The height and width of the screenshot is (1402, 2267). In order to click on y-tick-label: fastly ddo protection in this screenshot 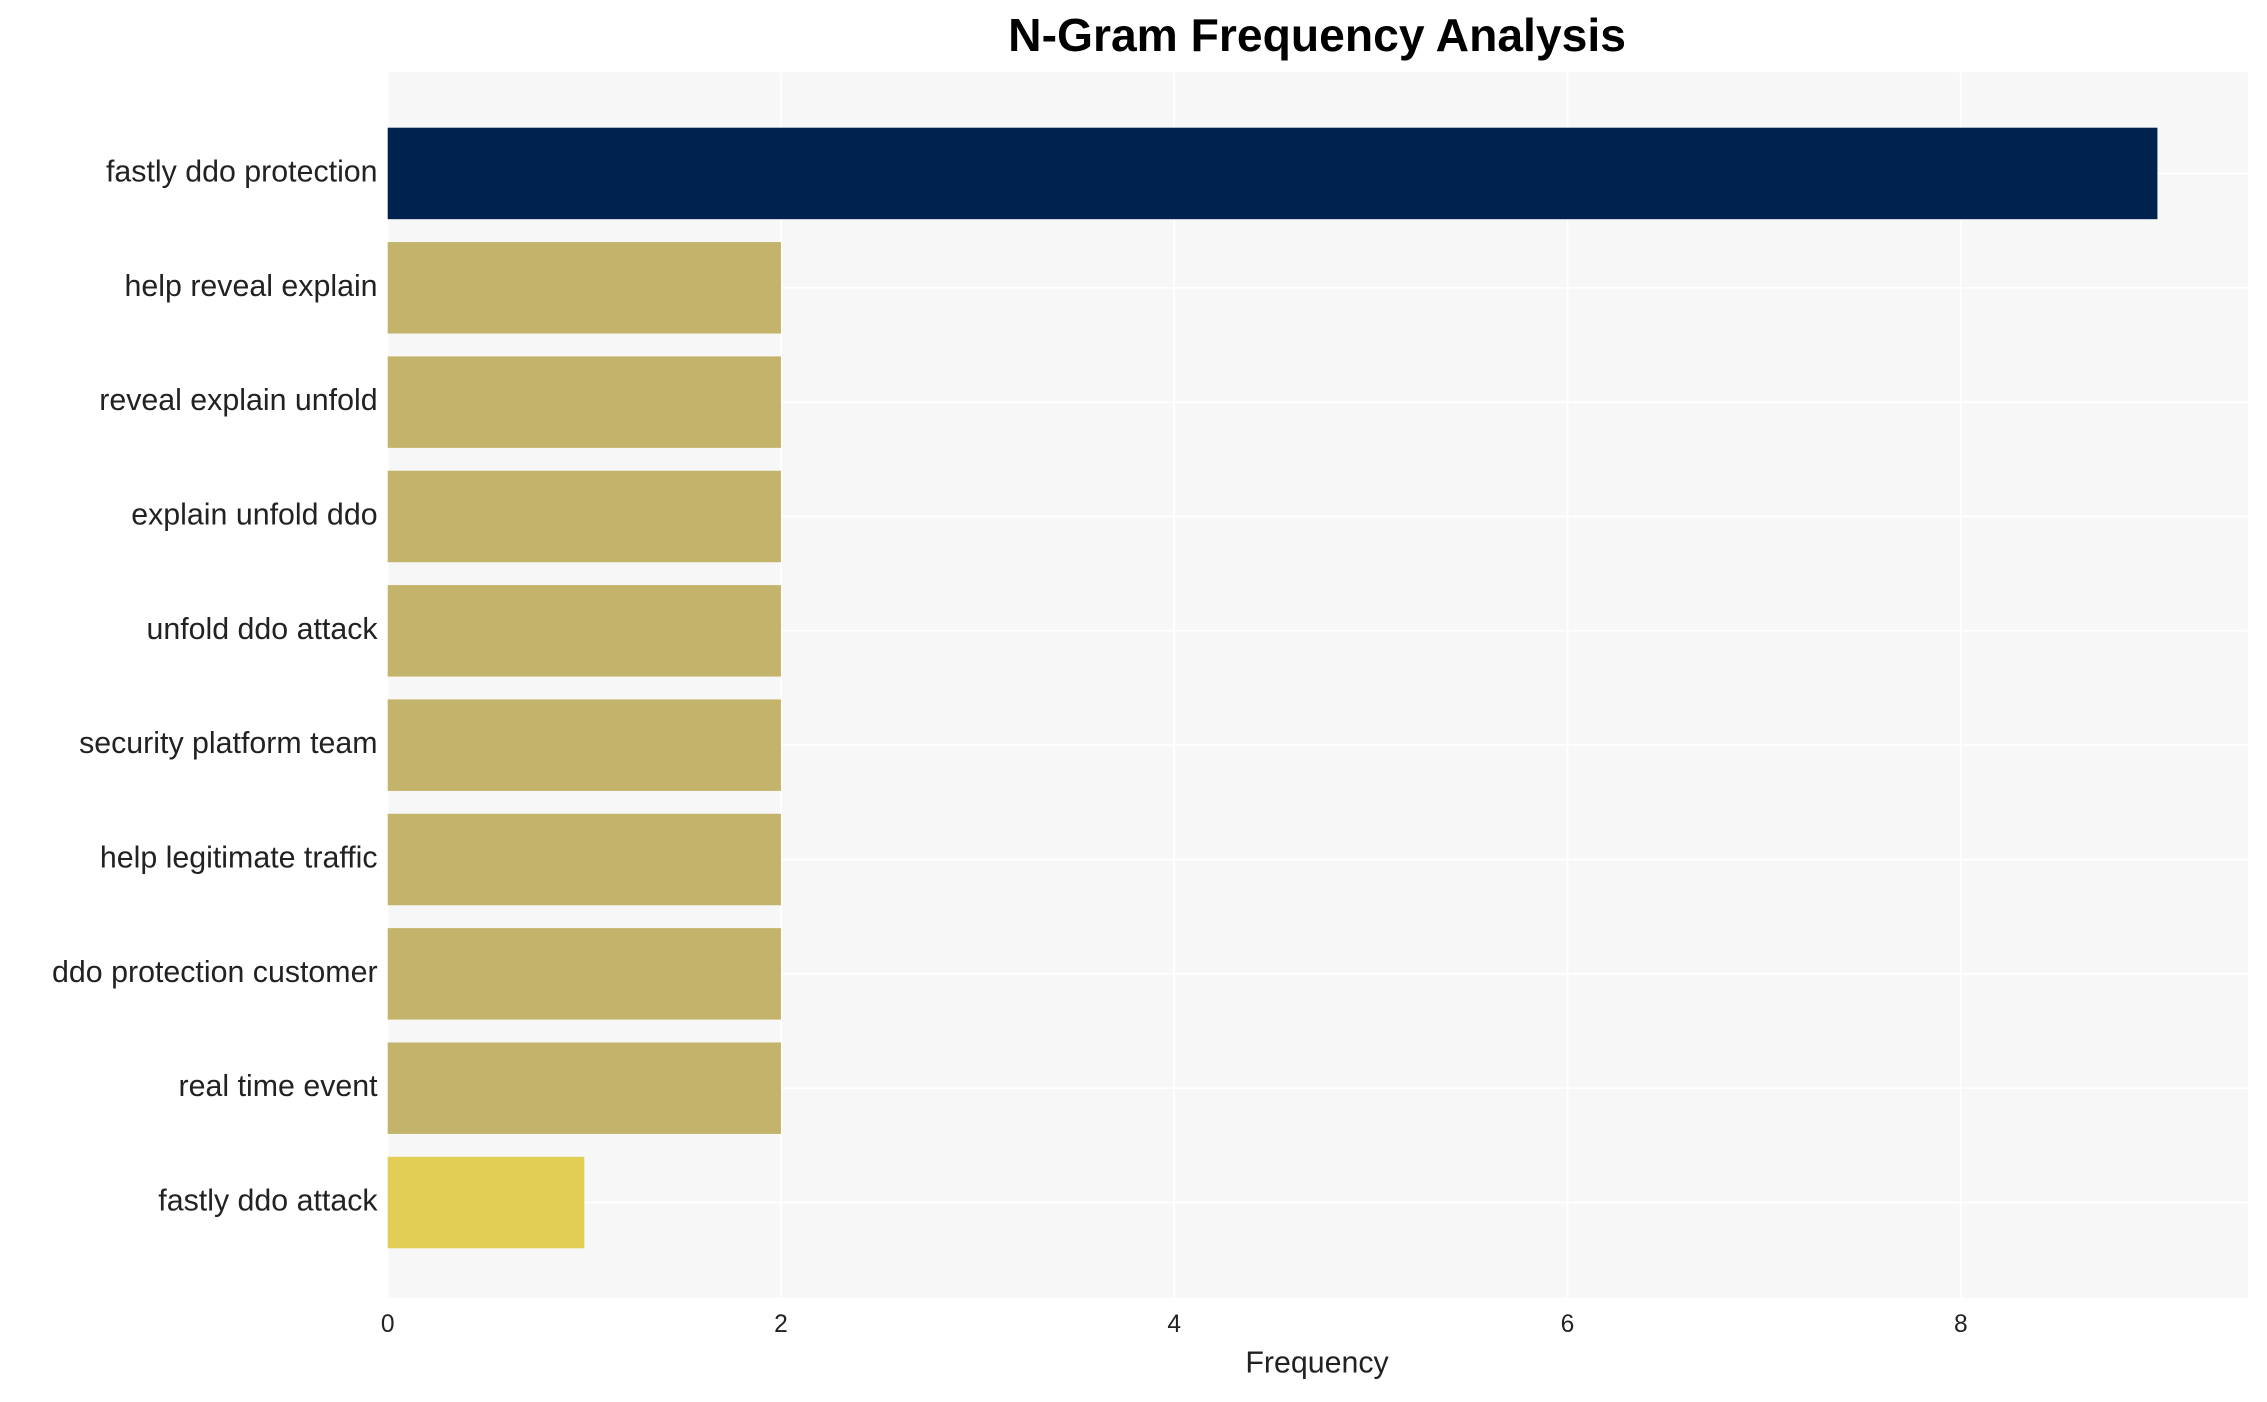, I will do `click(242, 171)`.